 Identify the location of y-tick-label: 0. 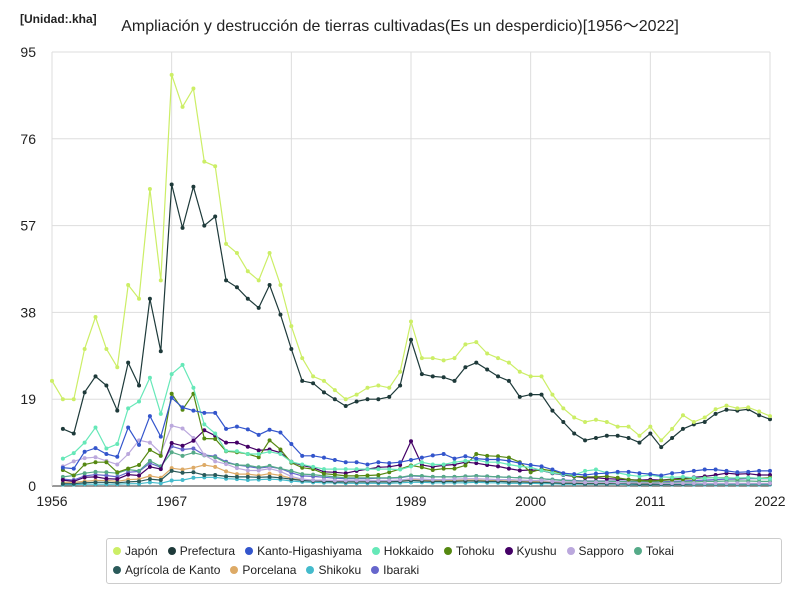
(32, 486).